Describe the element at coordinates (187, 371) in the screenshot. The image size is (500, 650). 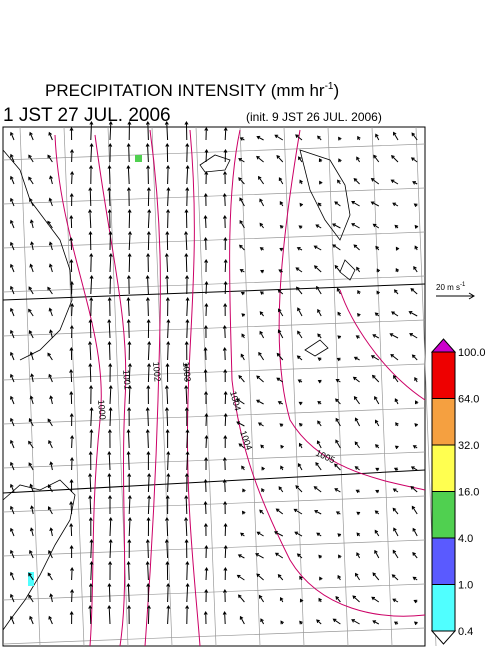
I see `isobar-label: 1003` at that location.